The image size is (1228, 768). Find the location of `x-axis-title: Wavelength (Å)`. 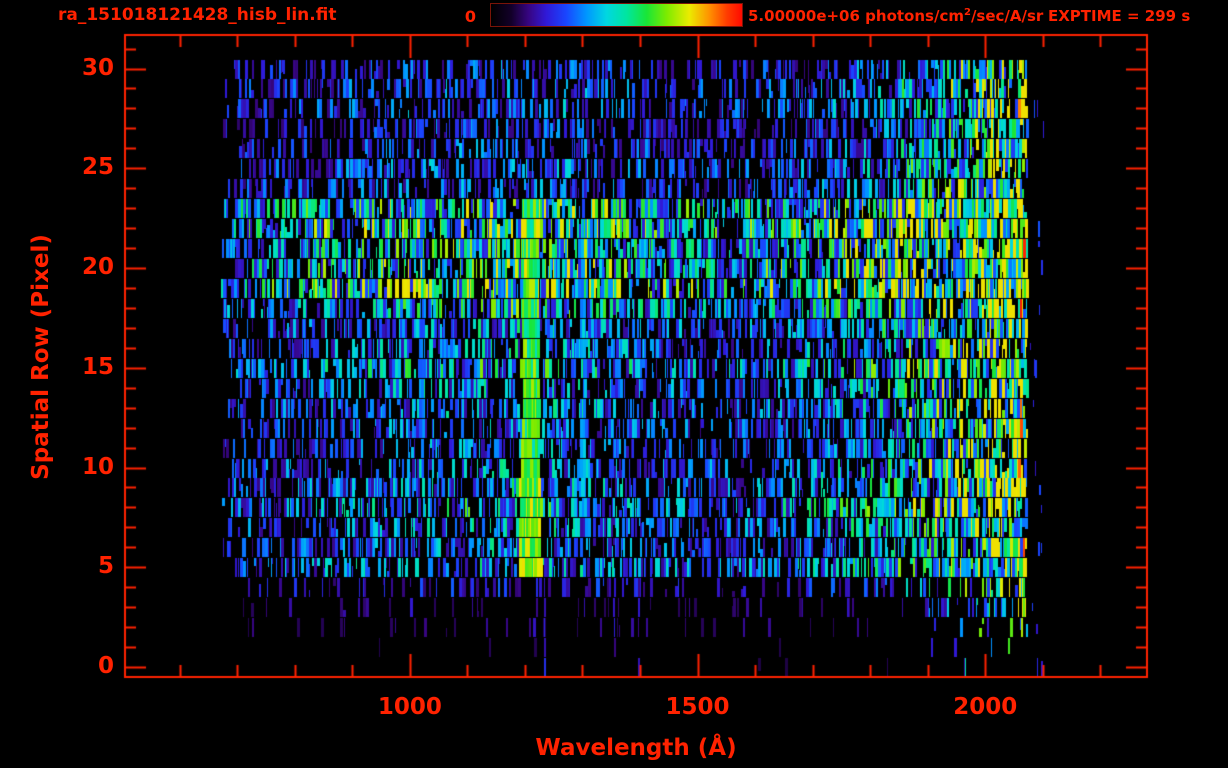

x-axis-title: Wavelength (Å) is located at coordinates (636, 748).